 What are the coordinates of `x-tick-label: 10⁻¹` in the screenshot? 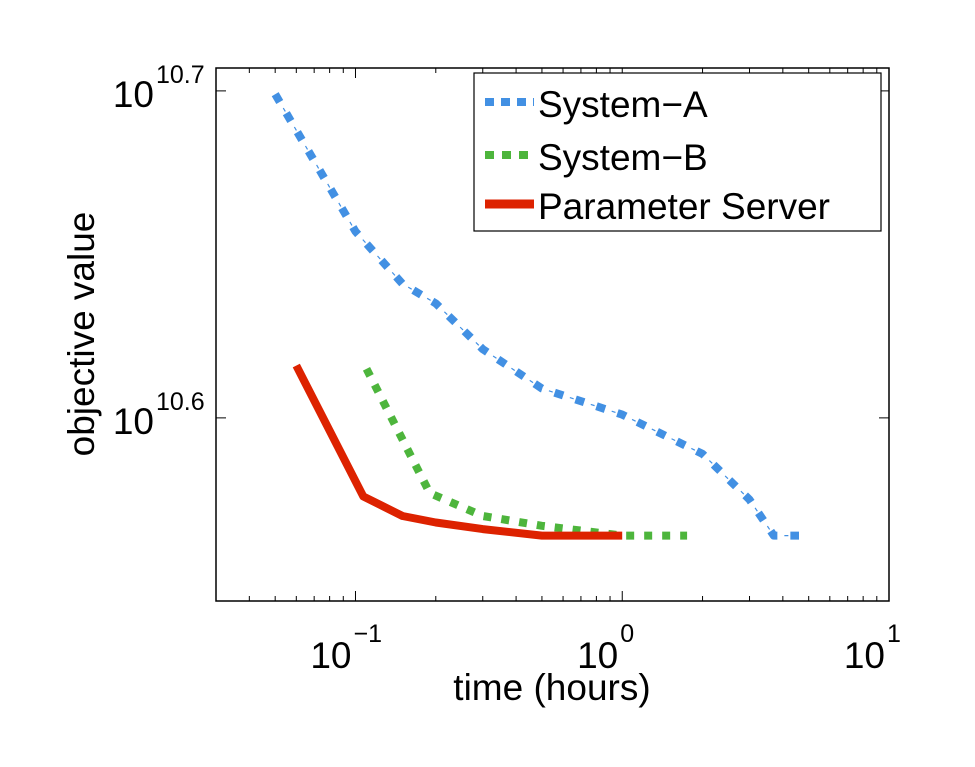 It's located at (346, 648).